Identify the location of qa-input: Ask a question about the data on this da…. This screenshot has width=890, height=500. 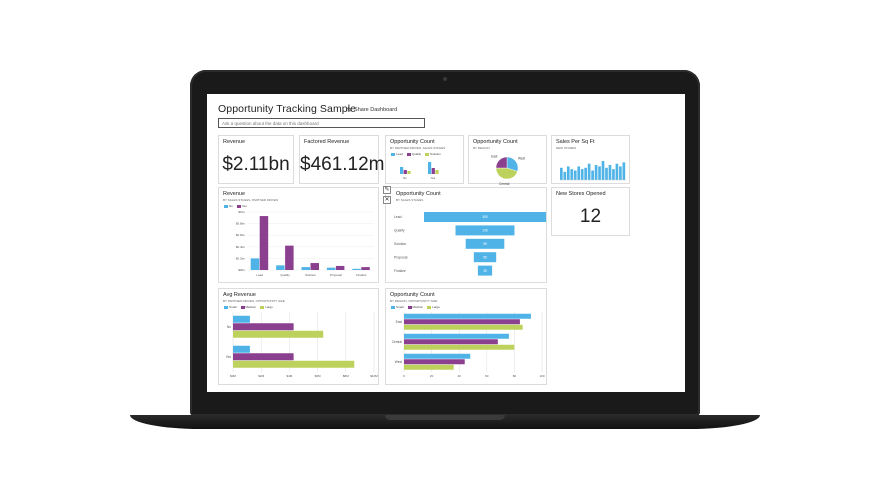
(321, 123).